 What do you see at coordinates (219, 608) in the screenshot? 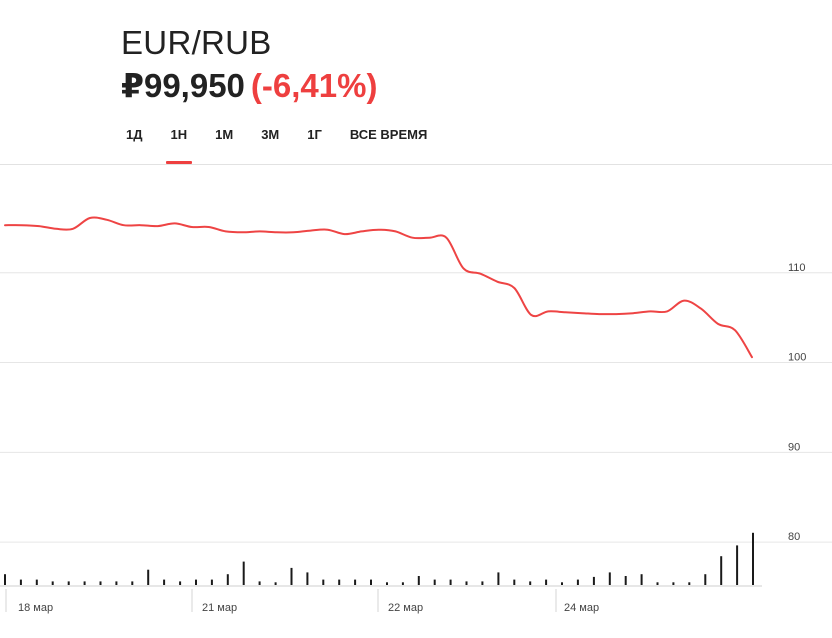
I see `x-tick-label: 21 мар` at bounding box center [219, 608].